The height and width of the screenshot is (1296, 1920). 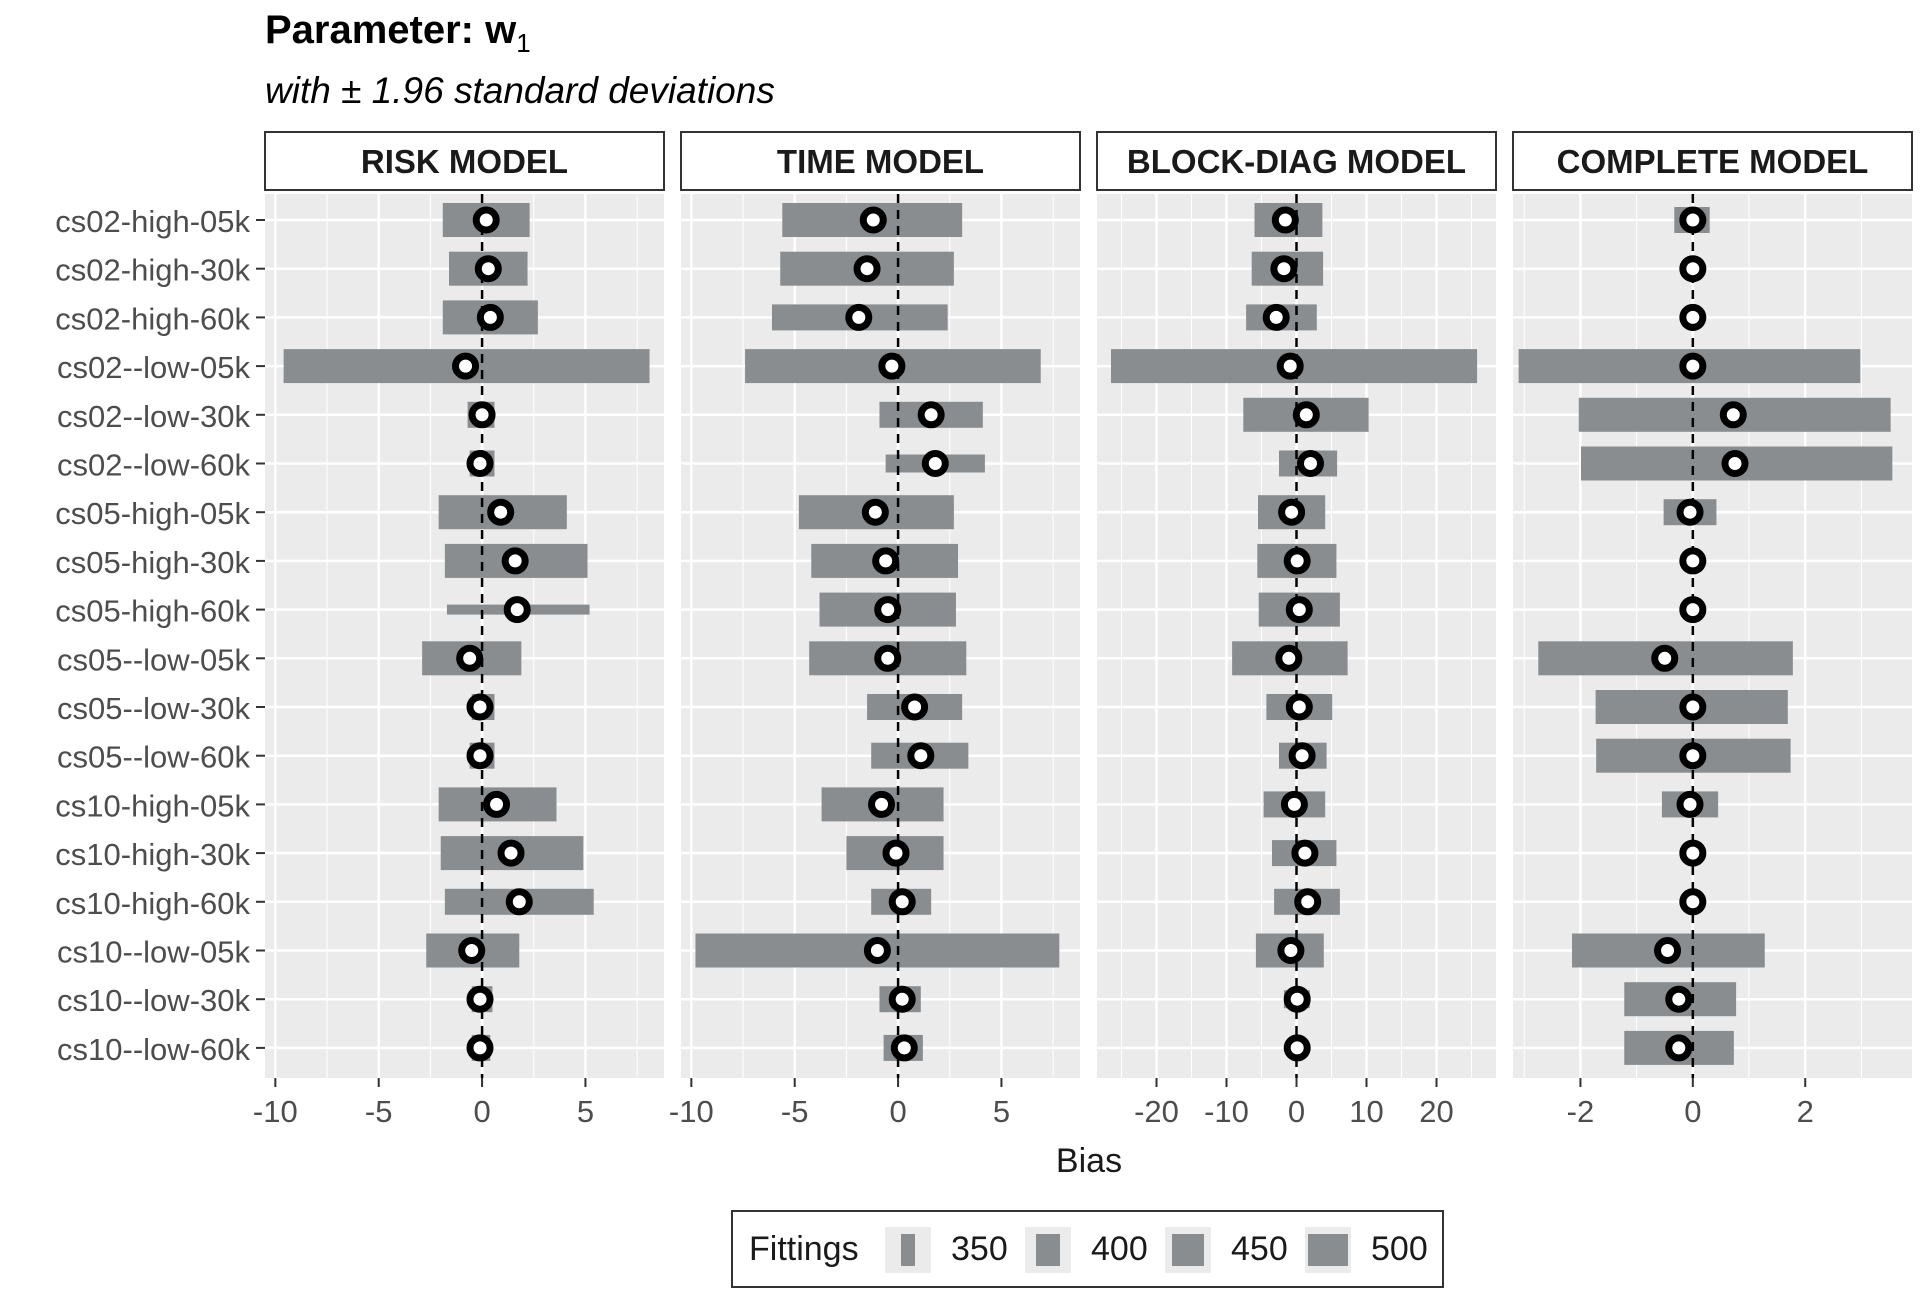 What do you see at coordinates (152, 611) in the screenshot?
I see `y-tick-label: cs05-high-60k` at bounding box center [152, 611].